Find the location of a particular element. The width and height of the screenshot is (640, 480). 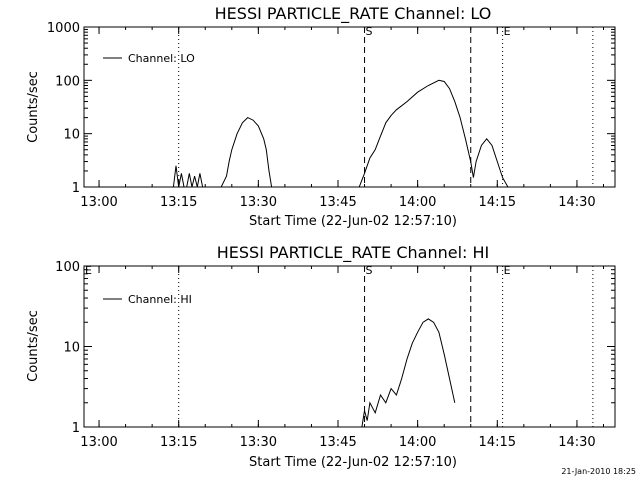

chart-title: HESSI PARTICLE_RATE Channel: HI is located at coordinates (353, 253).